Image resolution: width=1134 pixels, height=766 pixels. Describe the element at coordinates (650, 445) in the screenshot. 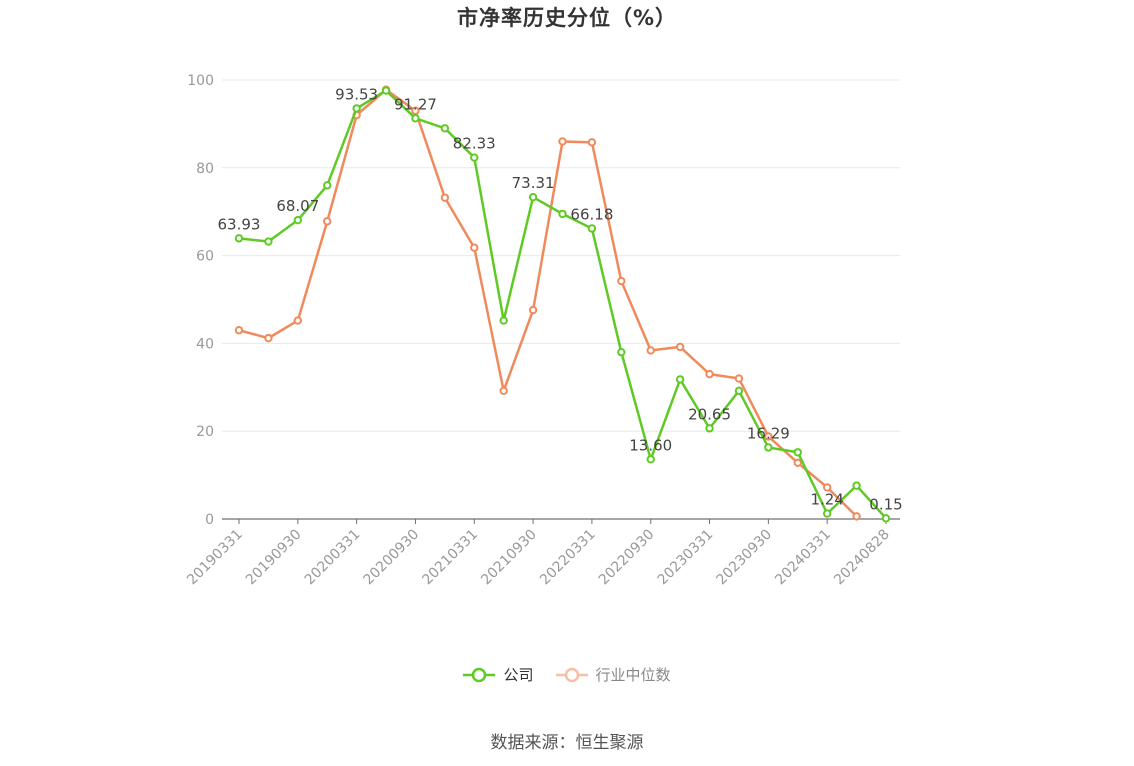

I see `data-label: 13.60` at that location.